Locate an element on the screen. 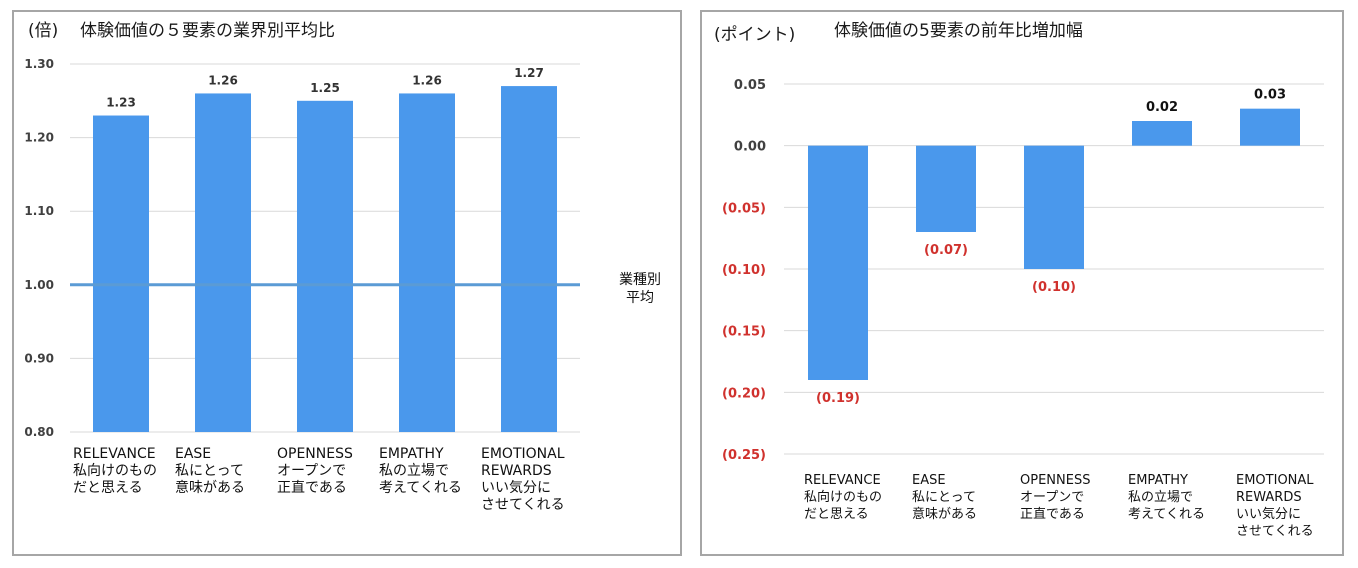 This screenshot has height=568, width=1358. right-category-label: OPENNESS is located at coordinates (1055, 480).